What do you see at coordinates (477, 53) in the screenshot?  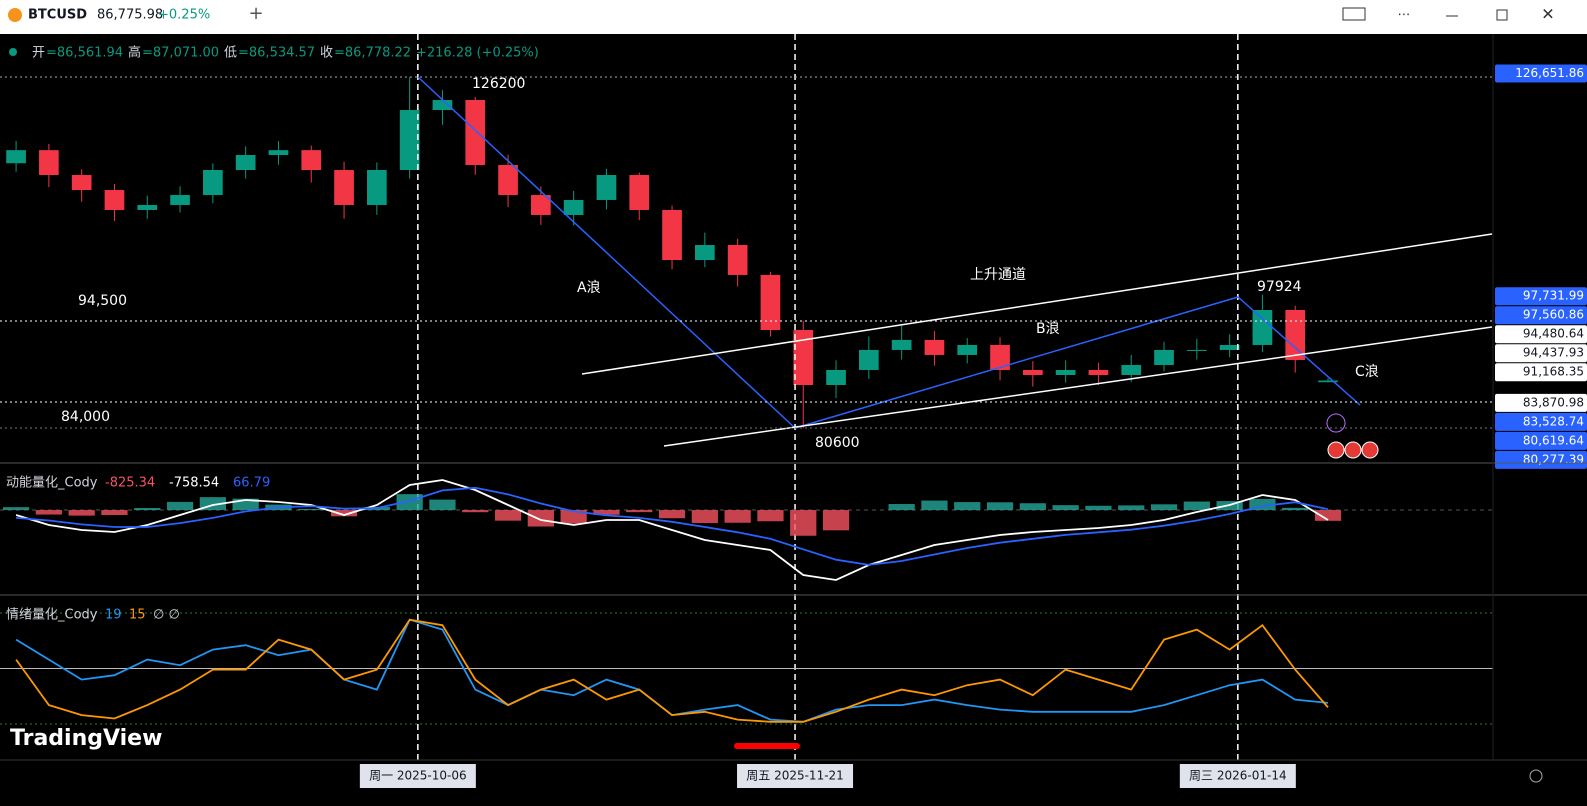 I see `ohlc-change: +216.28 (+0.25%)` at bounding box center [477, 53].